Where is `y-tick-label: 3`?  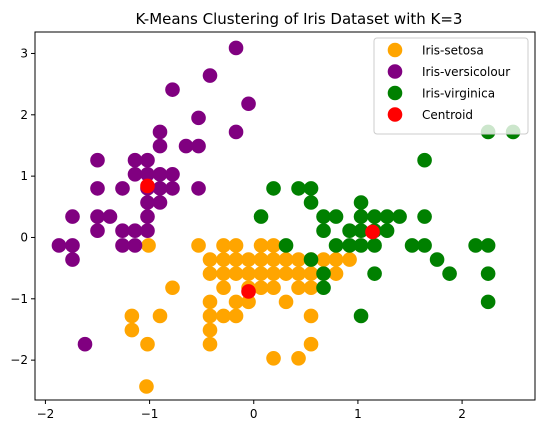 y-tick-label: 3 is located at coordinates (24, 53).